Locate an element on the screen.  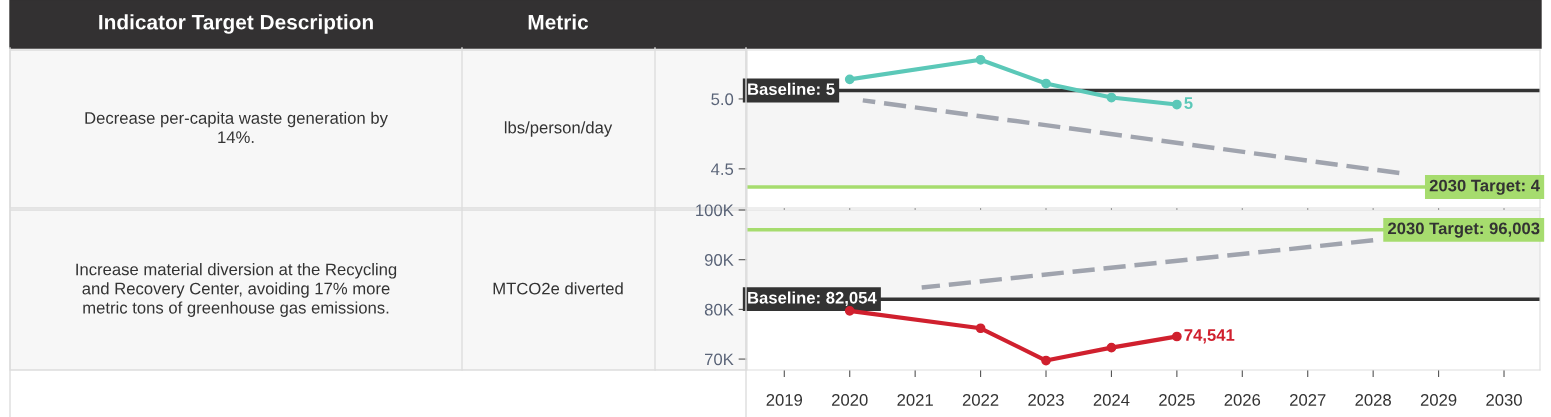
text: lbs/person/day is located at coordinates (558, 129).